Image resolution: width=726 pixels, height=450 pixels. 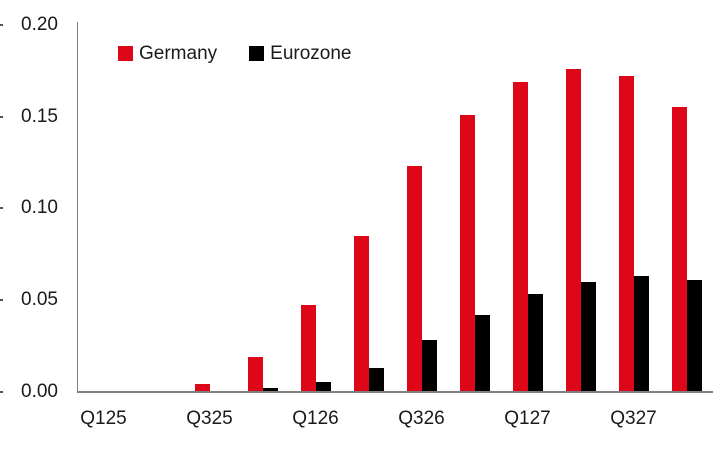 What do you see at coordinates (421, 418) in the screenshot?
I see `x-tick-label: Q326` at bounding box center [421, 418].